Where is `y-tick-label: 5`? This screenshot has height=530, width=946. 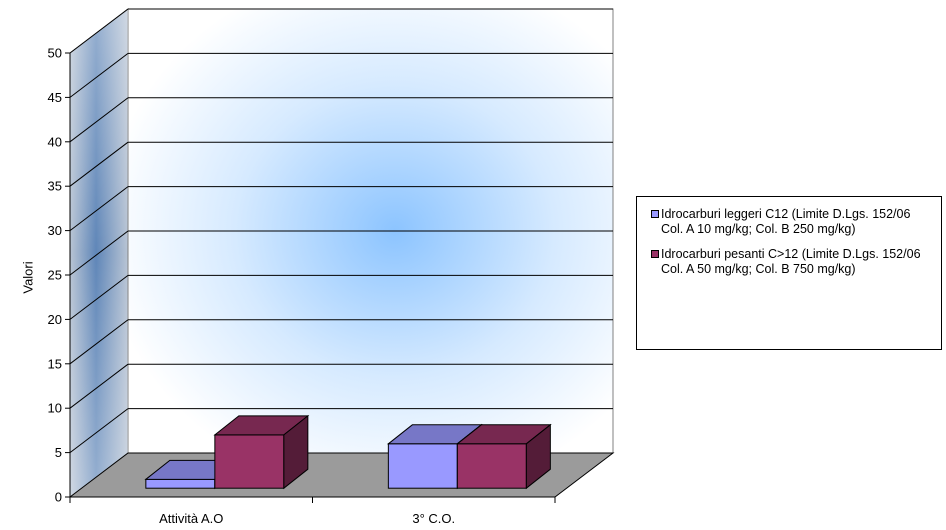 y-tick-label: 5 is located at coordinates (58, 452).